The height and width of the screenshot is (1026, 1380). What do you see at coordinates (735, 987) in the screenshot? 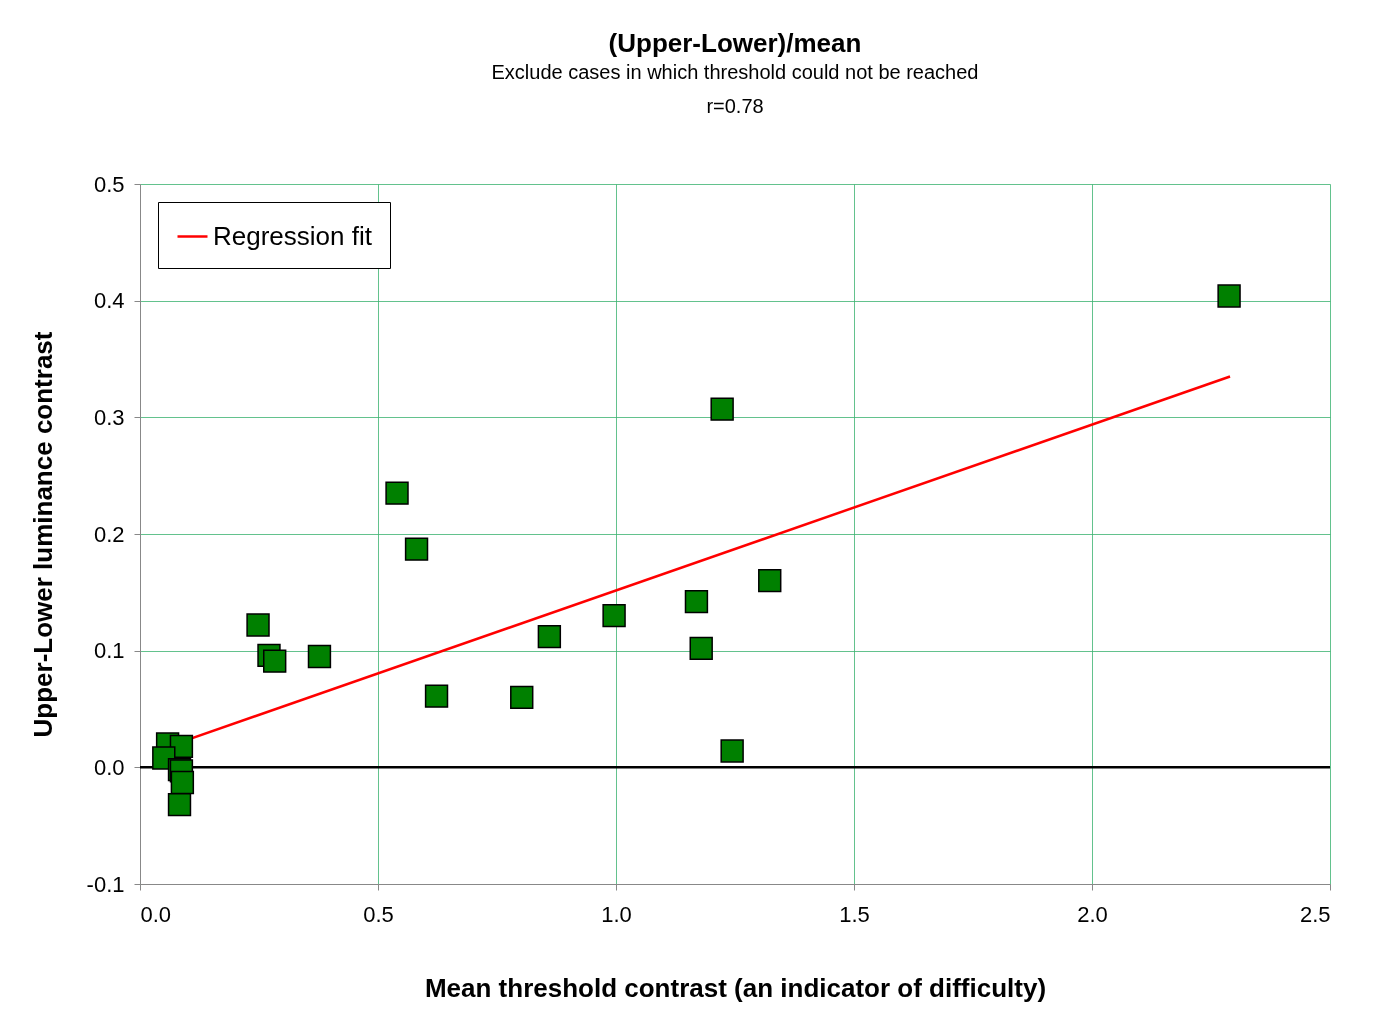
I see `x-axis-title: Mean threshold contrast (an indicator of difficulty)` at bounding box center [735, 987].